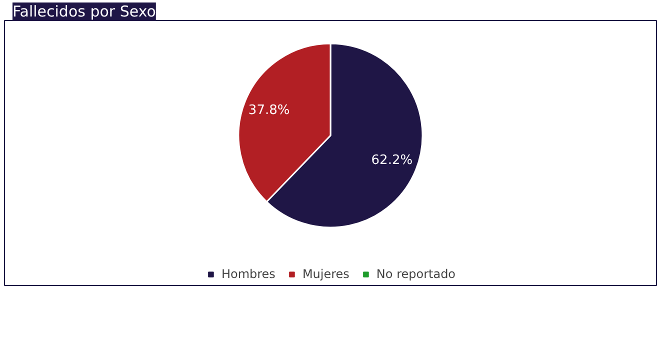 Image resolution: width=668 pixels, height=341 pixels. I want to click on data-label: 37.8%, so click(269, 110).